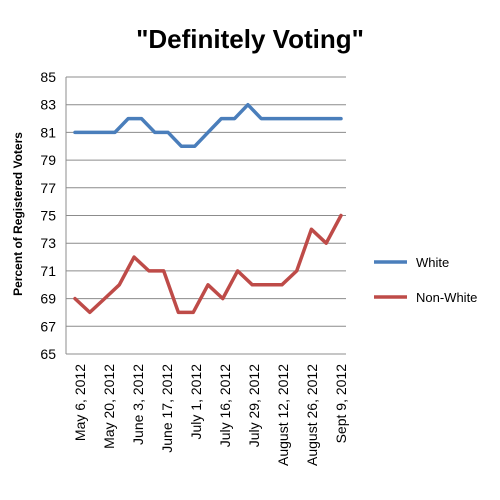  I want to click on x-tick-label: June 3, 2012, so click(138, 404).